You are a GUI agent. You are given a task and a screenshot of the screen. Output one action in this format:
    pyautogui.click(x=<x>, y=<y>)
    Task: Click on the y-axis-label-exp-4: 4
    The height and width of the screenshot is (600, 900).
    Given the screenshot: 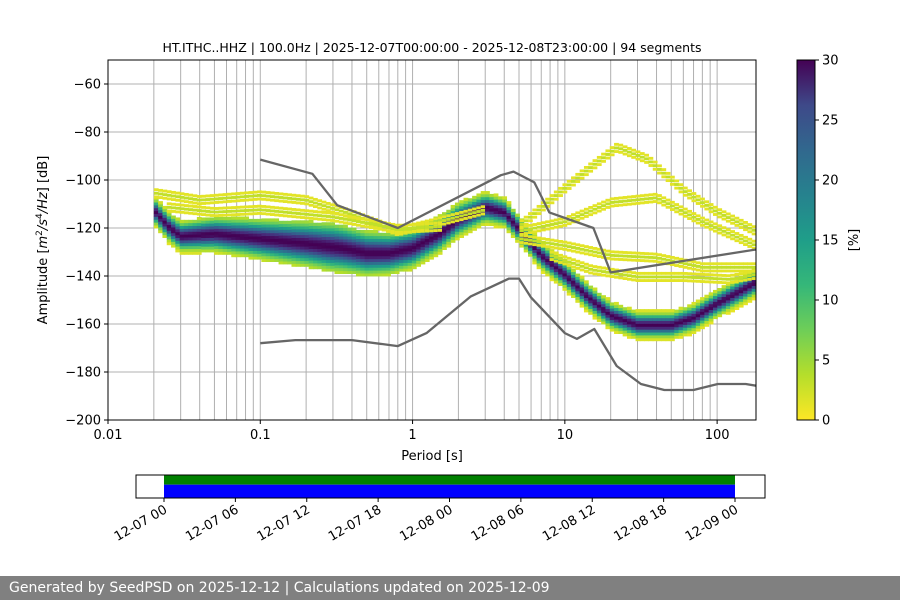 What is the action you would take?
    pyautogui.click(x=40, y=216)
    